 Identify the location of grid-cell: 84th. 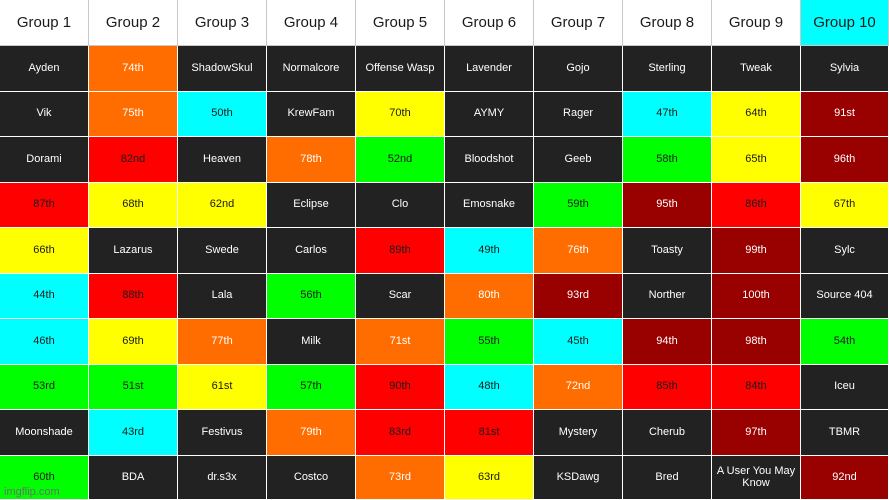
(756, 387).